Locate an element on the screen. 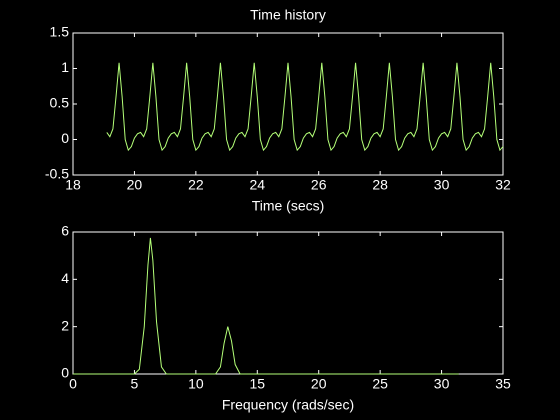 Image resolution: width=560 pixels, height=420 pixels. x-tick-label: 15 is located at coordinates (257, 384).